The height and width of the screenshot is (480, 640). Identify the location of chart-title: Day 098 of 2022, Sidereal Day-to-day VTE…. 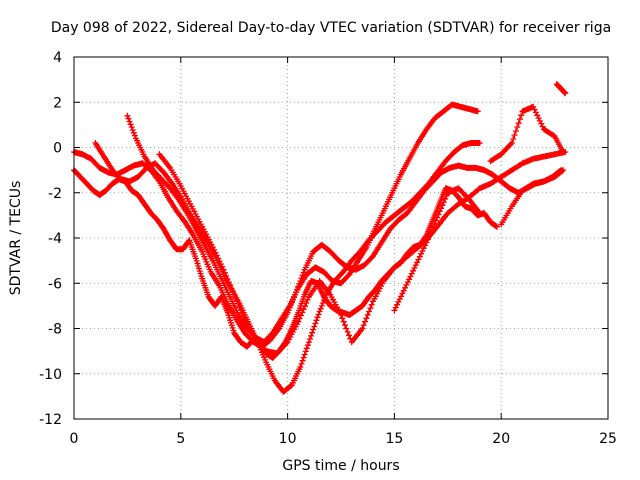
(331, 28).